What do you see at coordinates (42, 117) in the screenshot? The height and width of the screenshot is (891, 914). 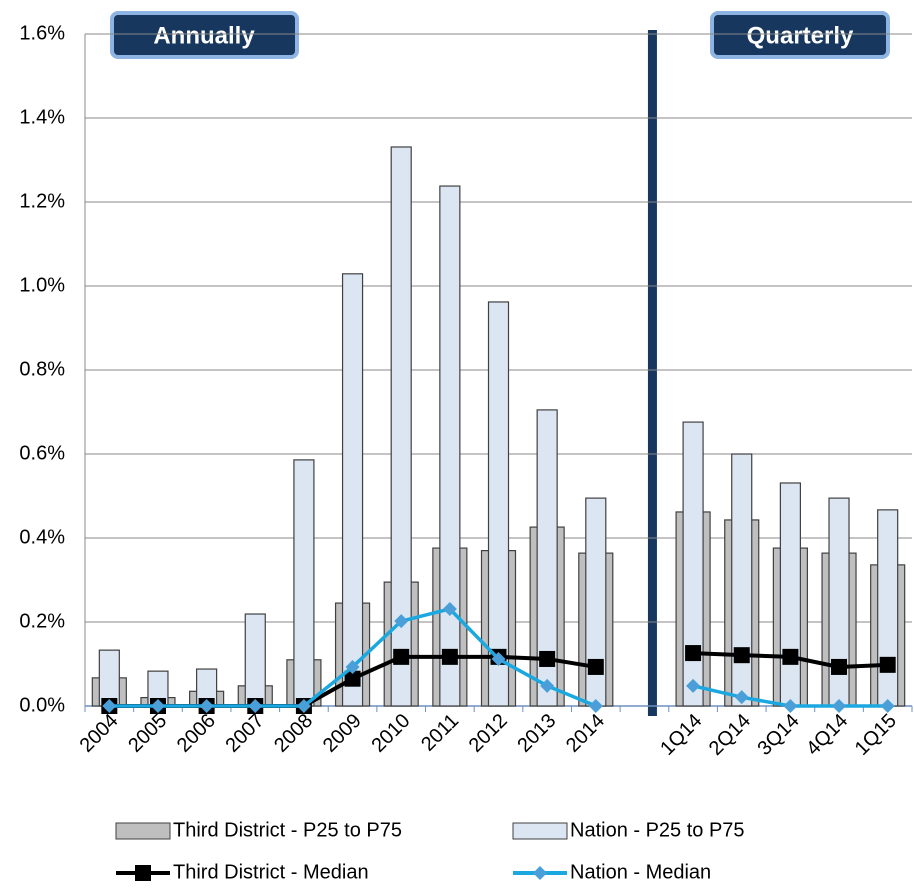 I see `y-tick-label: 1.4%` at bounding box center [42, 117].